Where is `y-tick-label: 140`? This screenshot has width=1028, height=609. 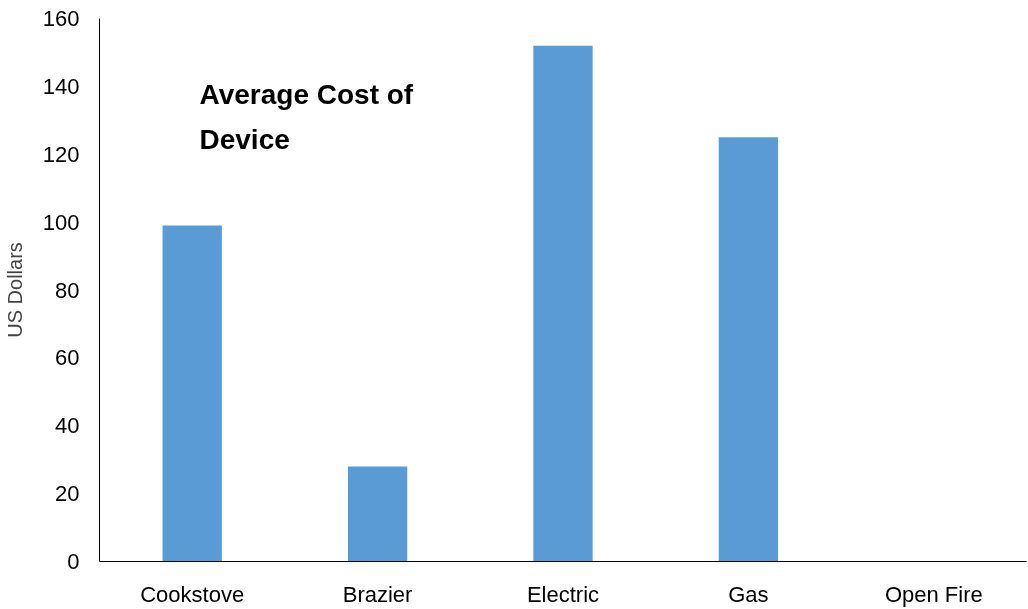 y-tick-label: 140 is located at coordinates (61, 86).